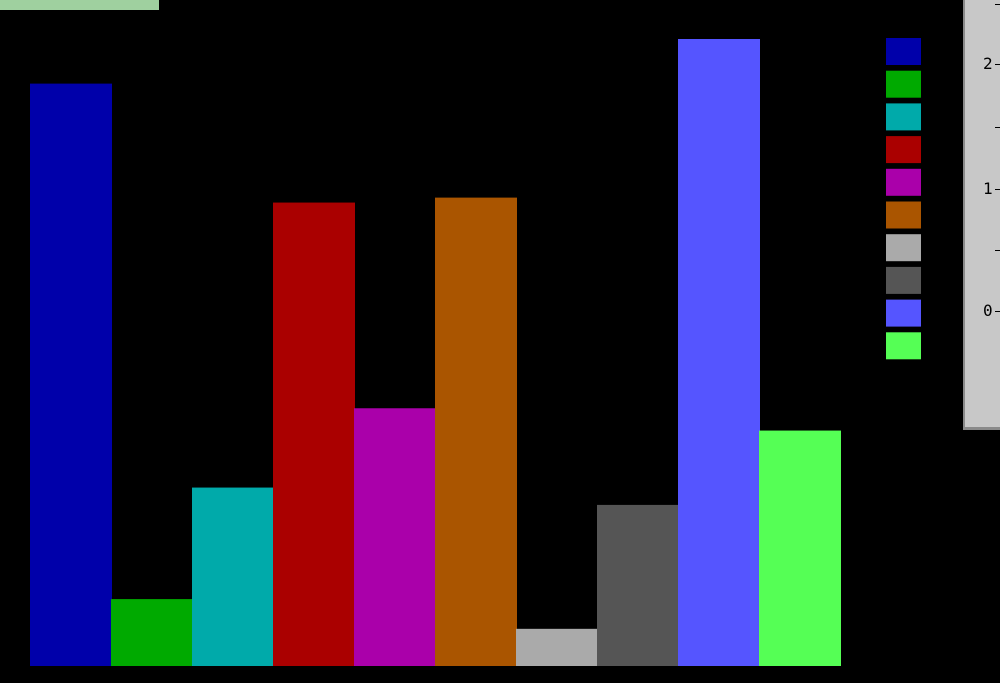 The width and height of the screenshot is (1000, 683). Describe the element at coordinates (903, 199) in the screenshot. I see `legend` at that location.